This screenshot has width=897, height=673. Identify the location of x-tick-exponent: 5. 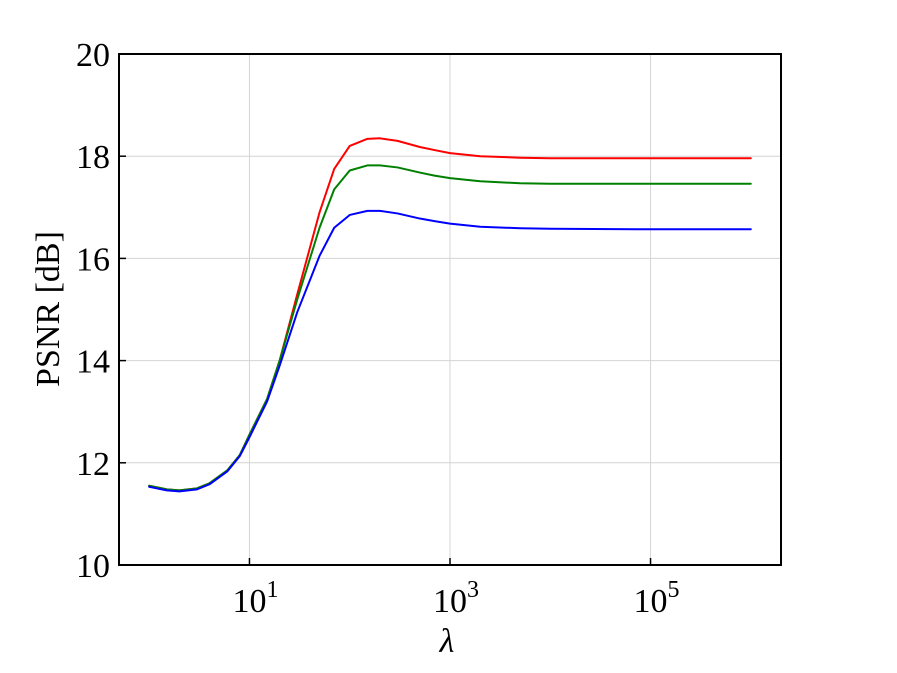
(674, 590).